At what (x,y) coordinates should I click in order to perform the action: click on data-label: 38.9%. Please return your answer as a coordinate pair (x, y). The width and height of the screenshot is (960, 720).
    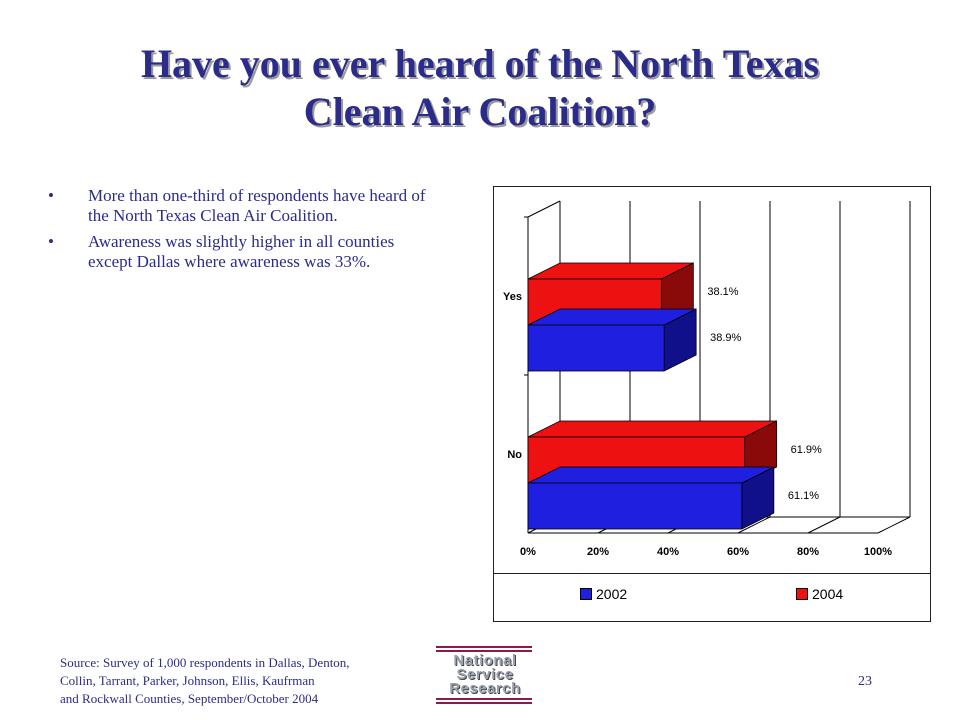
    Looking at the image, I should click on (725, 338).